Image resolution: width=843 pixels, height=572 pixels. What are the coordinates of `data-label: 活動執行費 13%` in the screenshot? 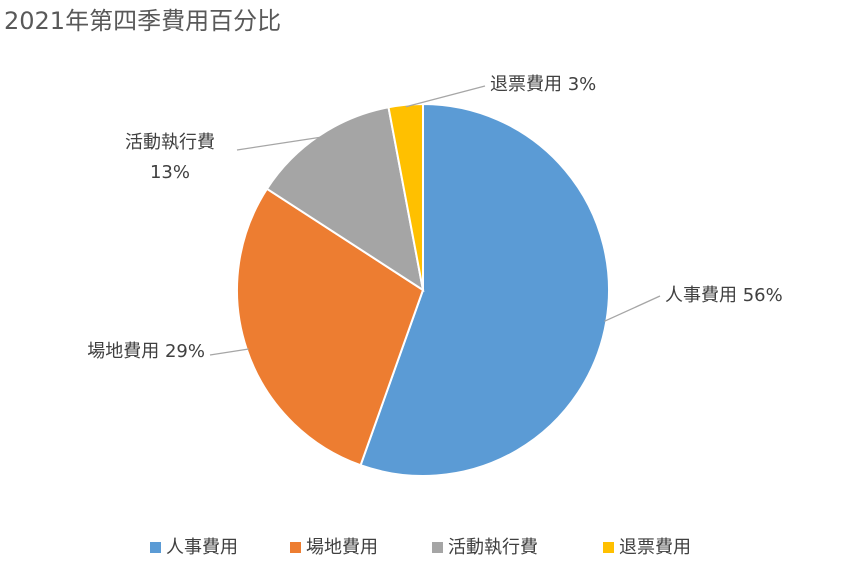 It's located at (170, 157).